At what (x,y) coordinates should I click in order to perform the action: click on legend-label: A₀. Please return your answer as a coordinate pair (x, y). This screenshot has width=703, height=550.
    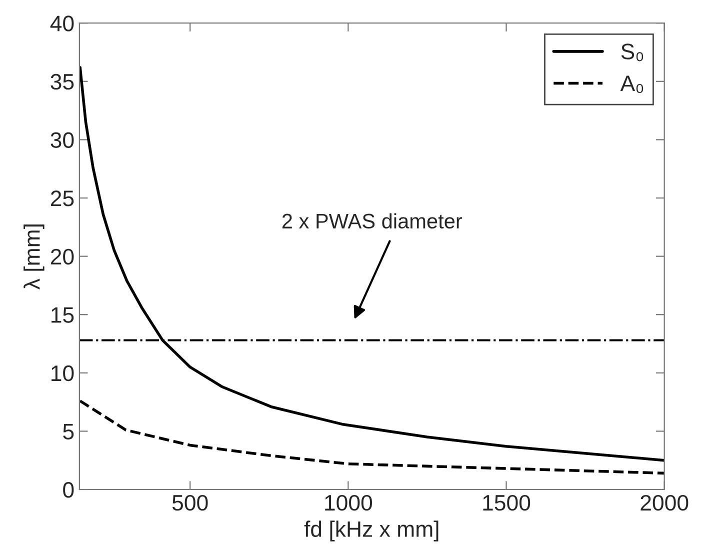
    Looking at the image, I should click on (632, 85).